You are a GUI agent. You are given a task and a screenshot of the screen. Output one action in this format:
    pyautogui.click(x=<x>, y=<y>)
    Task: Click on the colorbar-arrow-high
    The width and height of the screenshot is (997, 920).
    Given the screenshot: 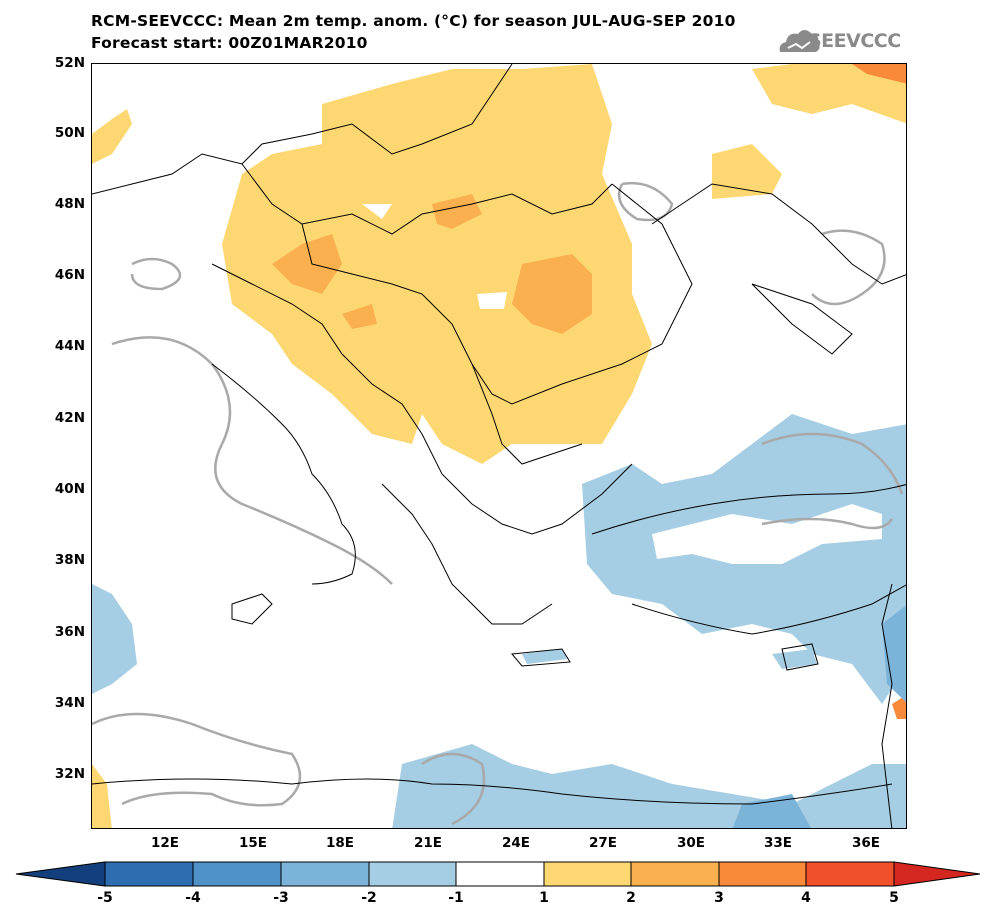 What is the action you would take?
    pyautogui.click(x=937, y=874)
    